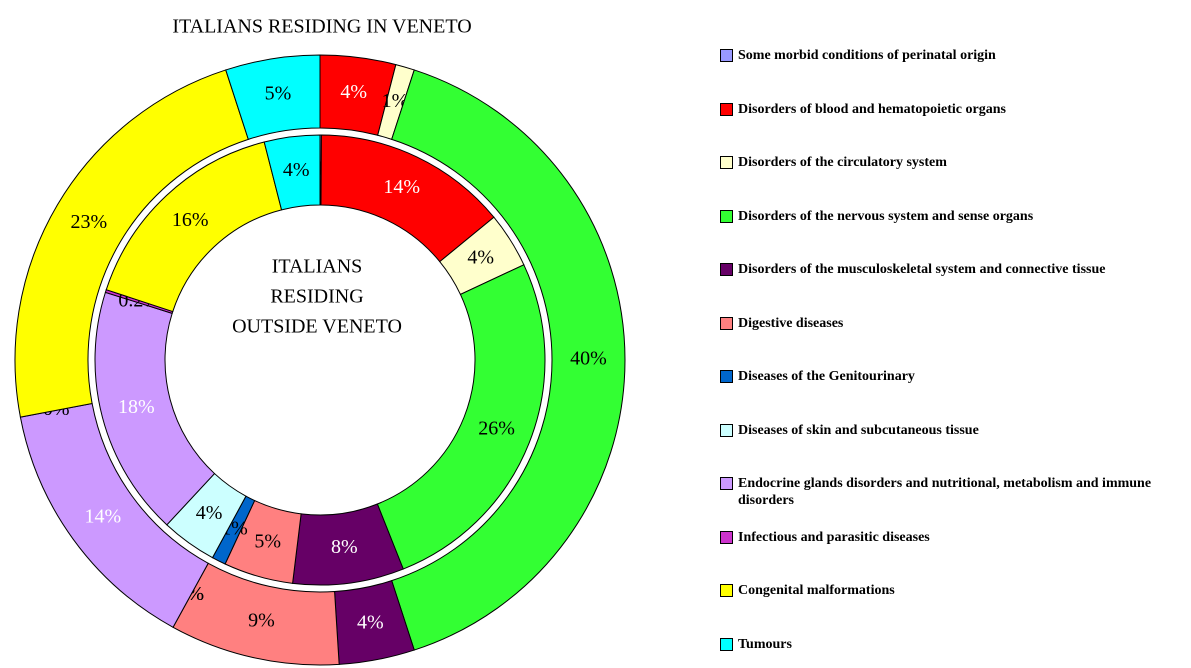 The image size is (1191, 668). I want to click on legend-label: Diseases of skin and subcutaneous tissue, so click(858, 430).